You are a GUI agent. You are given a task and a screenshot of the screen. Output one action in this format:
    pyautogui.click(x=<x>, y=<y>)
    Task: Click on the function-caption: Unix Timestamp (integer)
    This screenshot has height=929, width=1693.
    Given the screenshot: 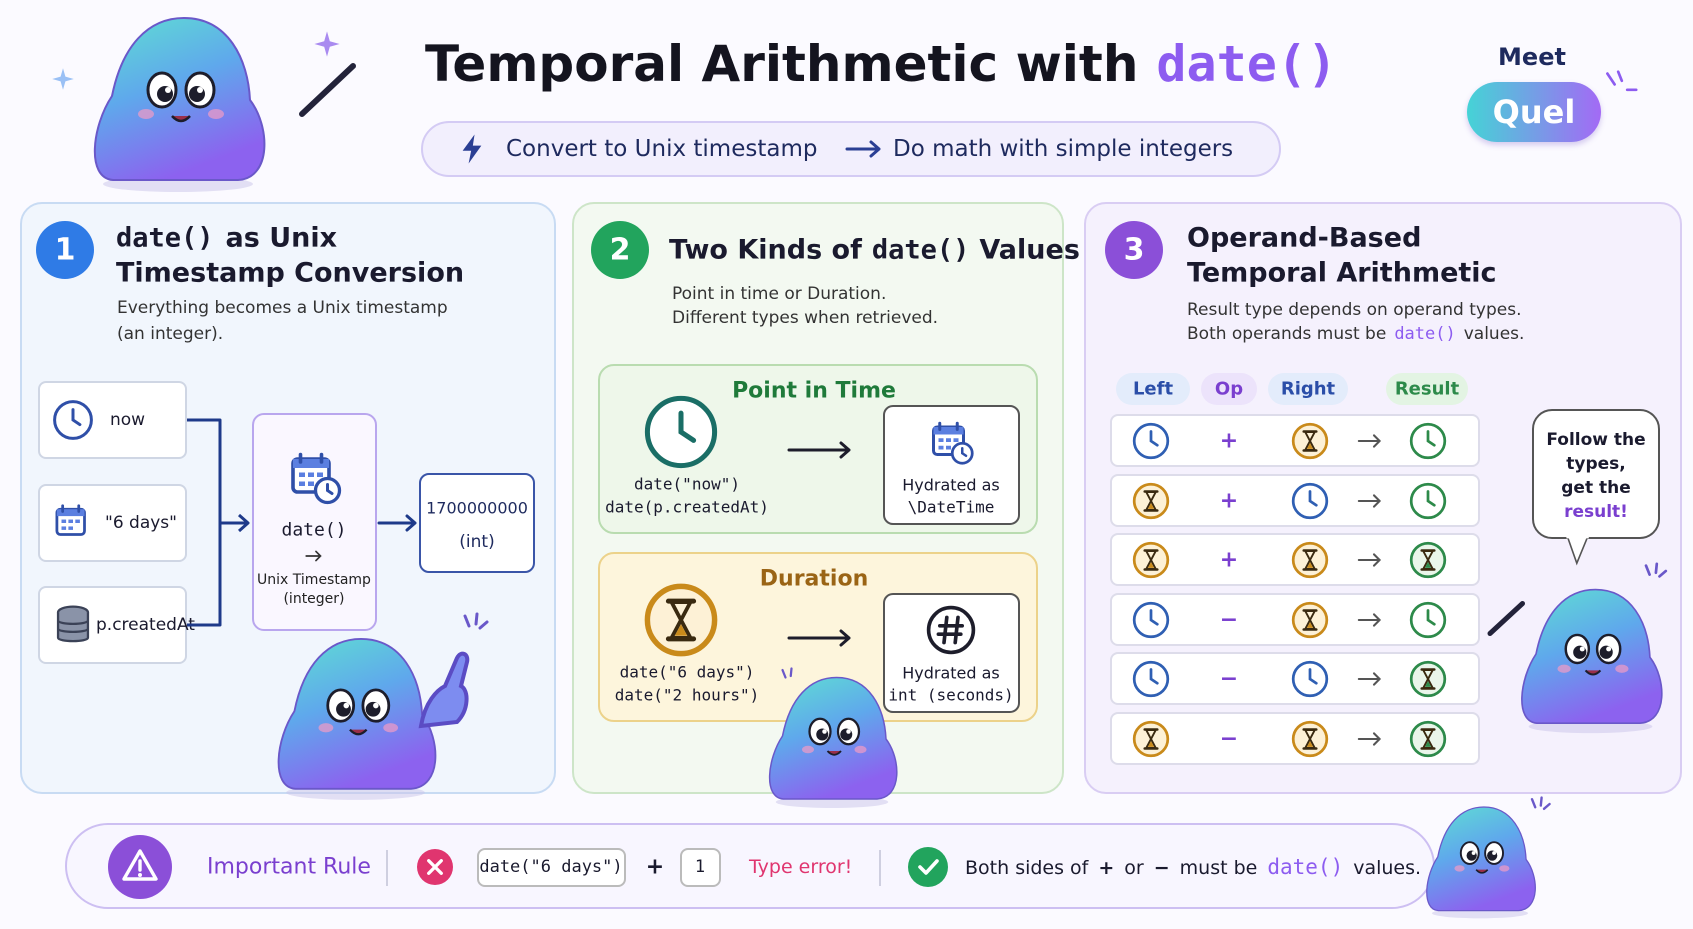 What is the action you would take?
    pyautogui.click(x=314, y=589)
    